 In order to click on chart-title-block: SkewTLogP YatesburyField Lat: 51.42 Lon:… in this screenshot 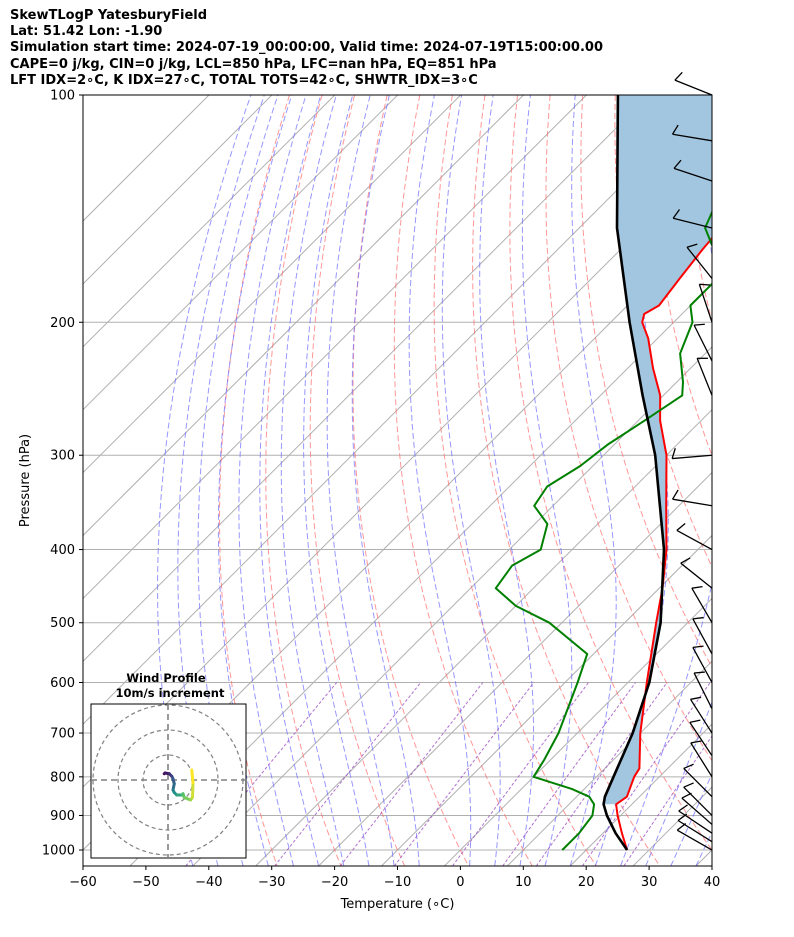, I will do `click(306, 48)`.